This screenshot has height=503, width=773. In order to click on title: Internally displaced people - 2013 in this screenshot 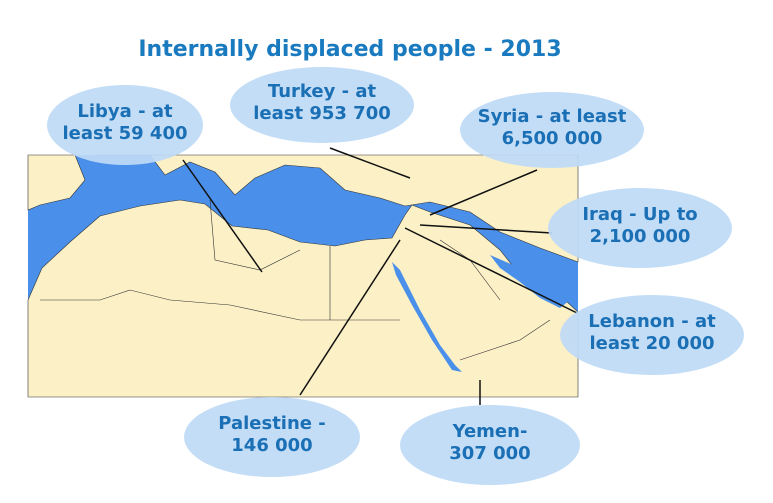, I will do `click(349, 49)`.